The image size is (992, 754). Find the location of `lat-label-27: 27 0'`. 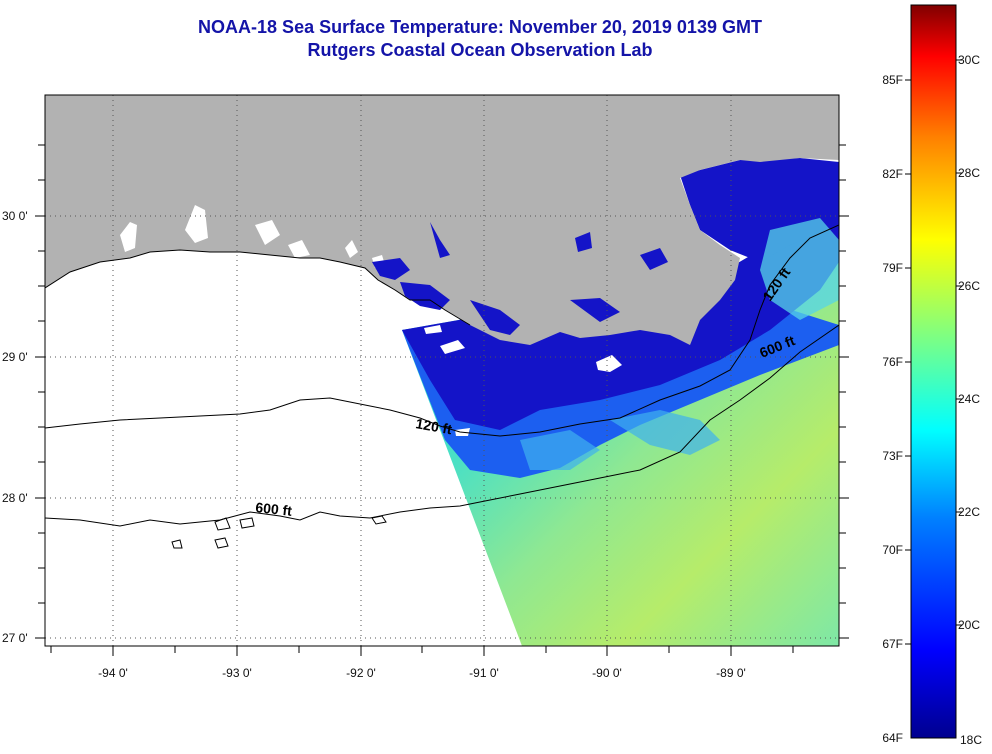

lat-label-27: 27 0' is located at coordinates (15, 638).